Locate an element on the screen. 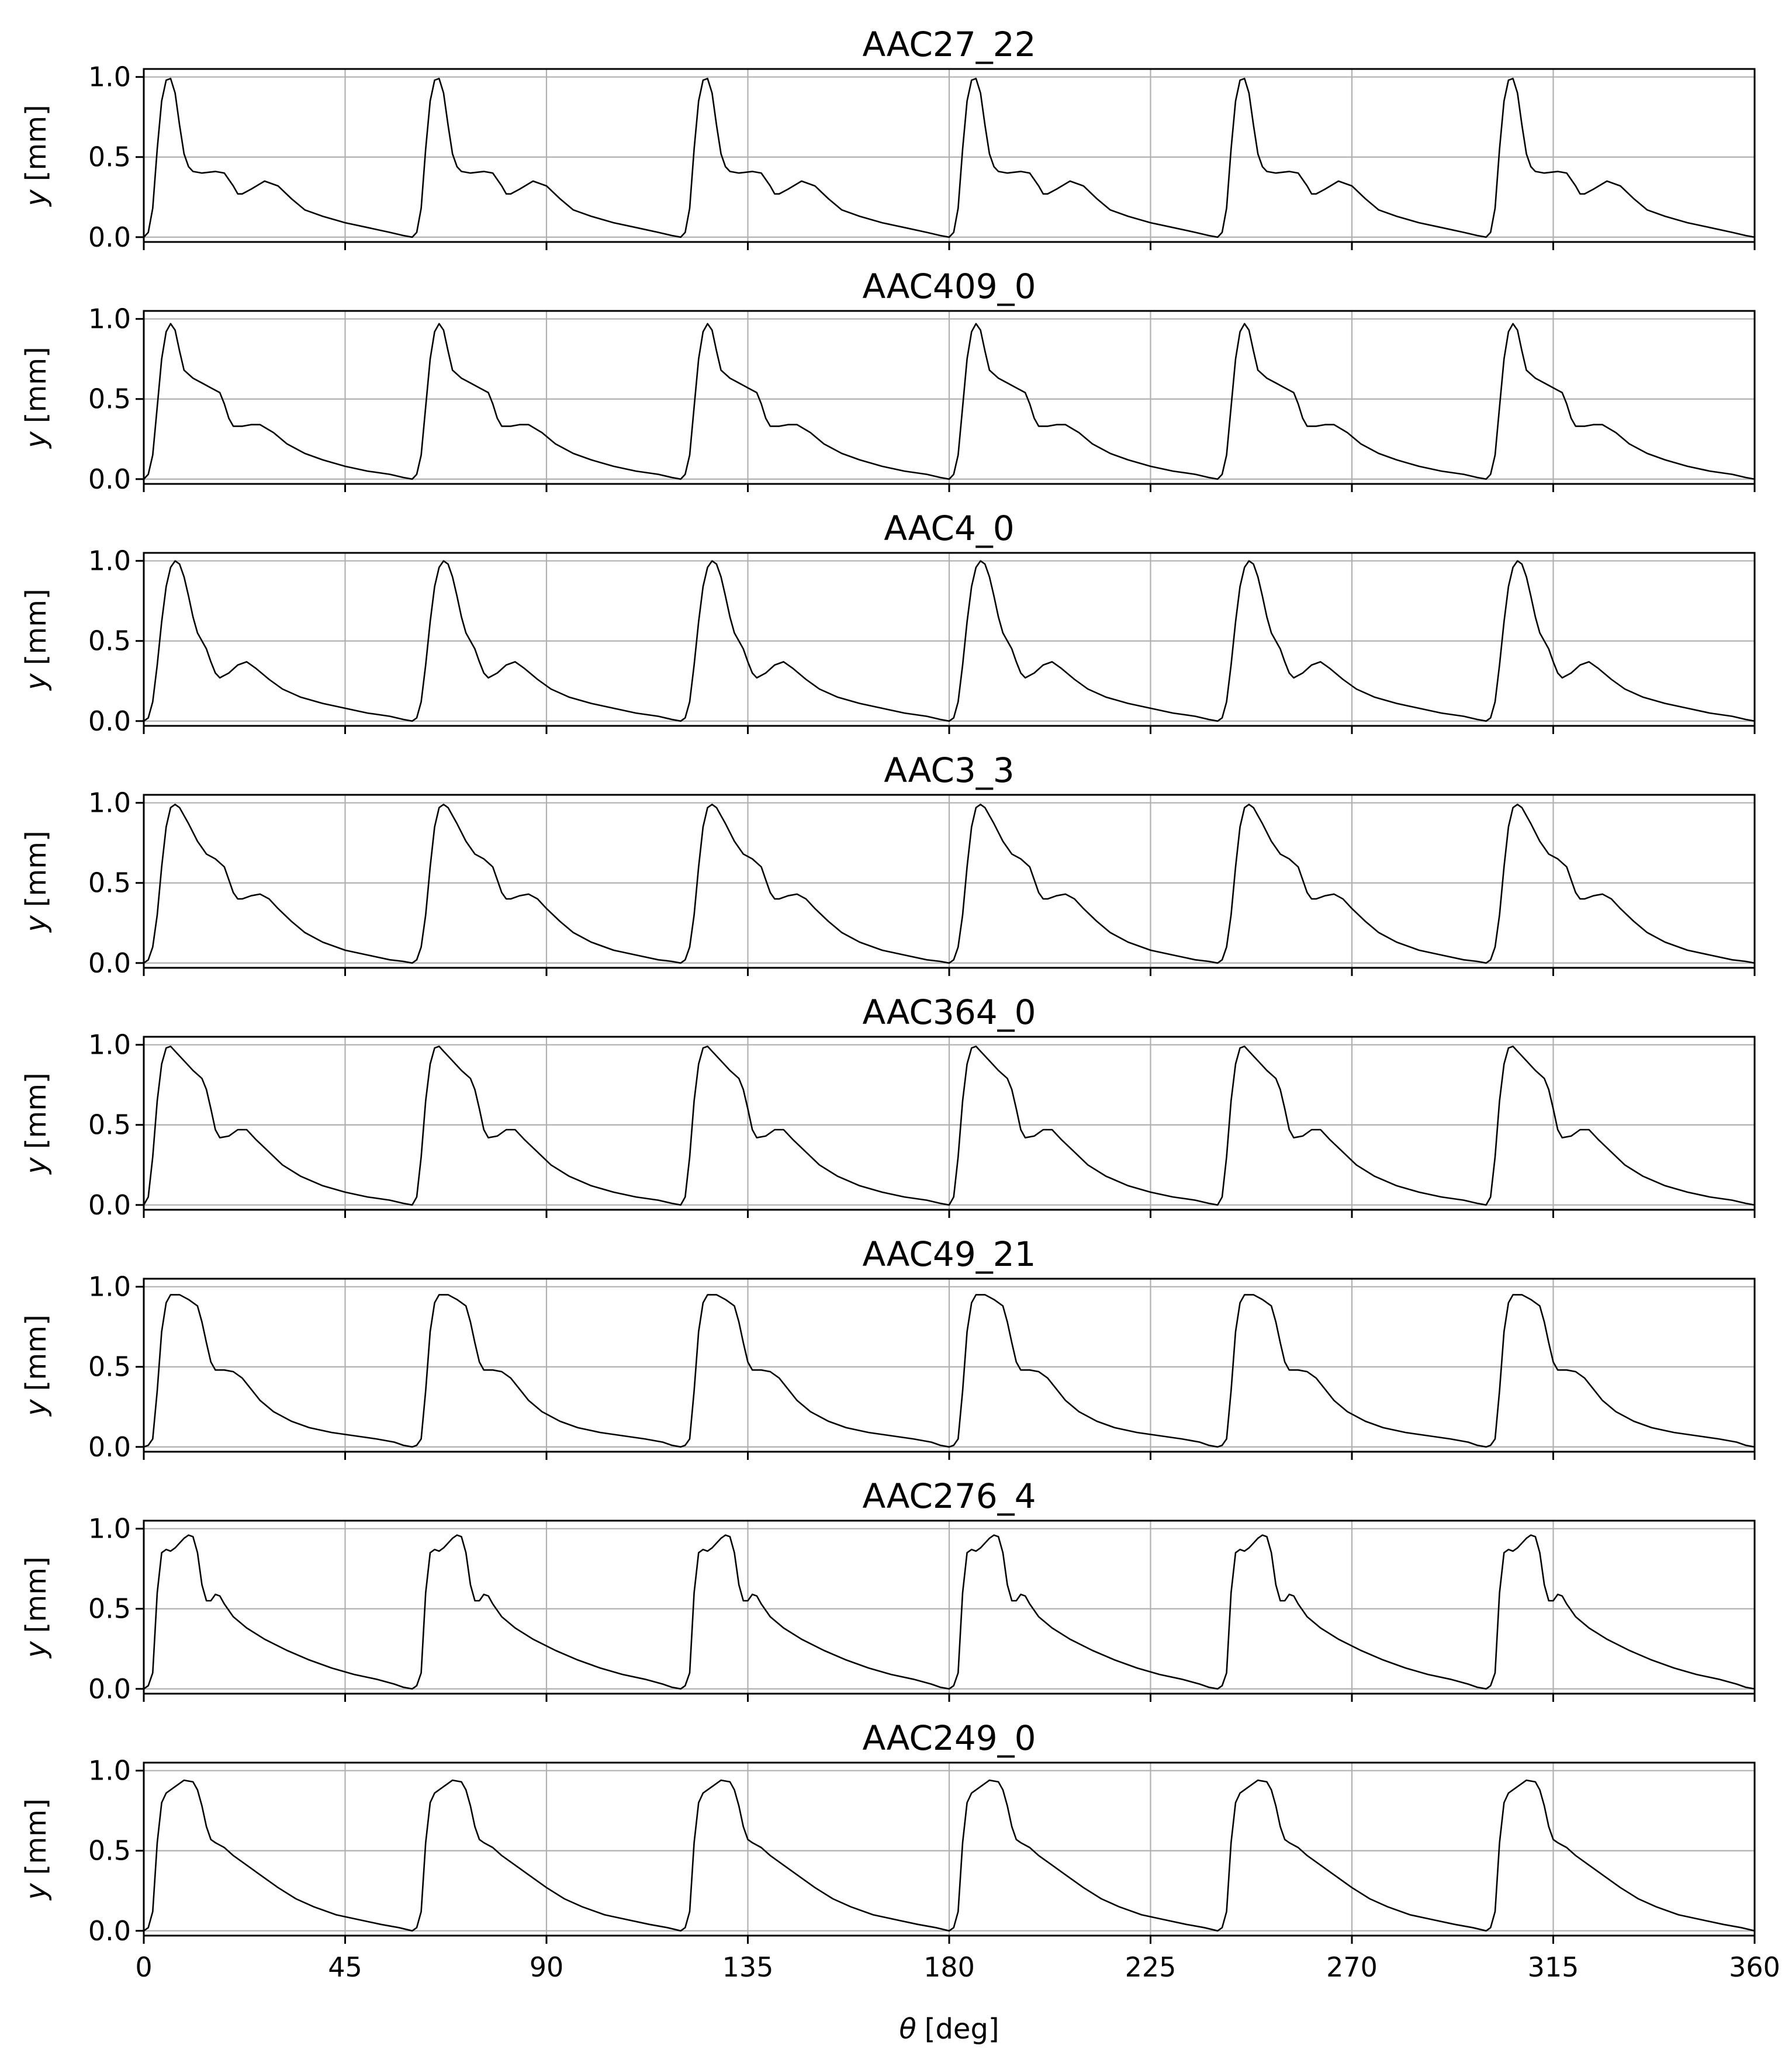 The width and height of the screenshot is (1792, 2049). x-tick-label: 90 is located at coordinates (547, 1967).